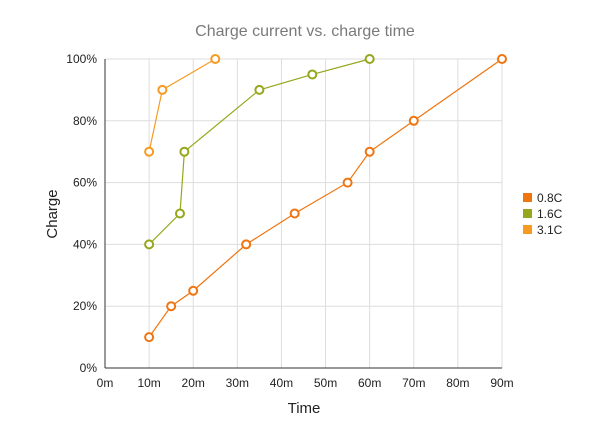 Image resolution: width=609 pixels, height=429 pixels. I want to click on x-tick-label: 10m, so click(148, 383).